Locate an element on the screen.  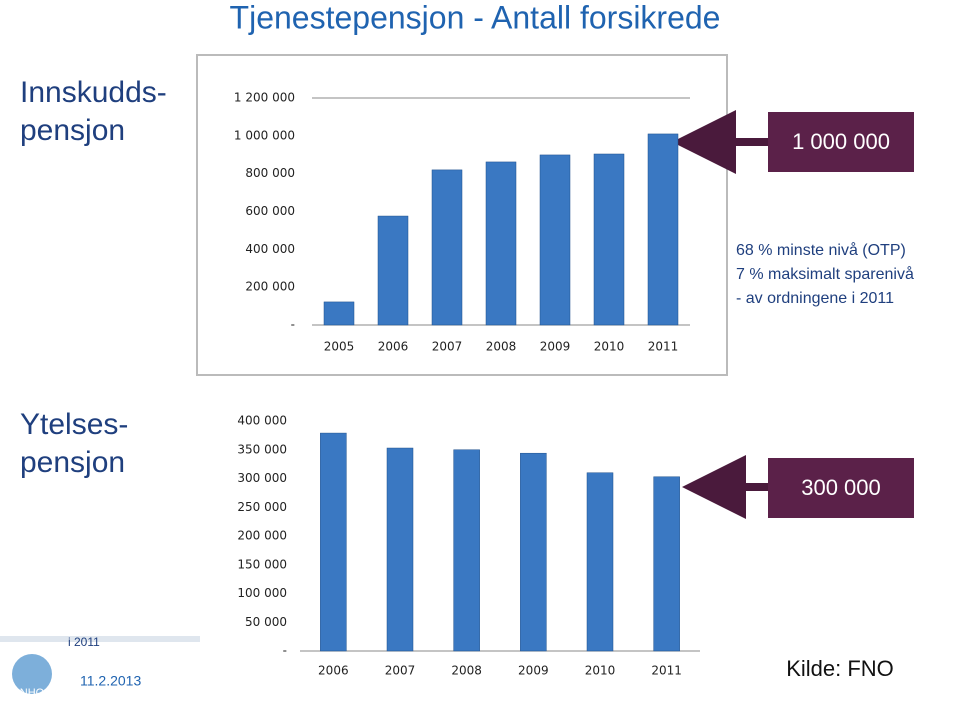
y-tick-label: 1 200 000 is located at coordinates (264, 98).